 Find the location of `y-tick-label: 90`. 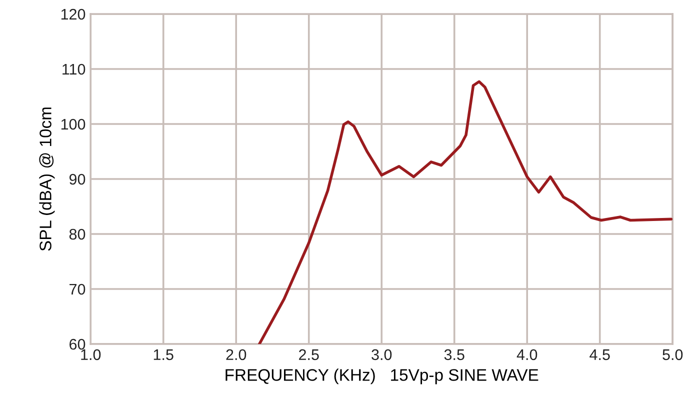

y-tick-label: 90 is located at coordinates (77, 179).